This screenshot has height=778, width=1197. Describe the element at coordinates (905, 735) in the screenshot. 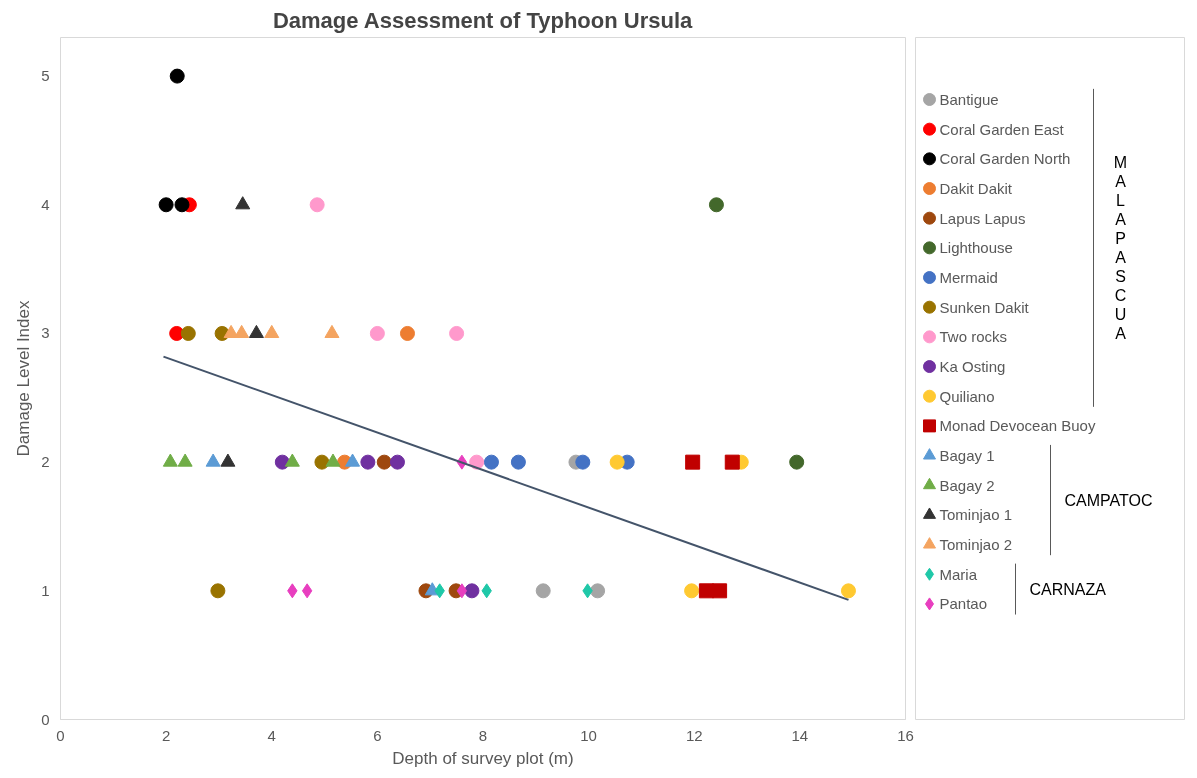

I see `x-tick-label: 16` at that location.